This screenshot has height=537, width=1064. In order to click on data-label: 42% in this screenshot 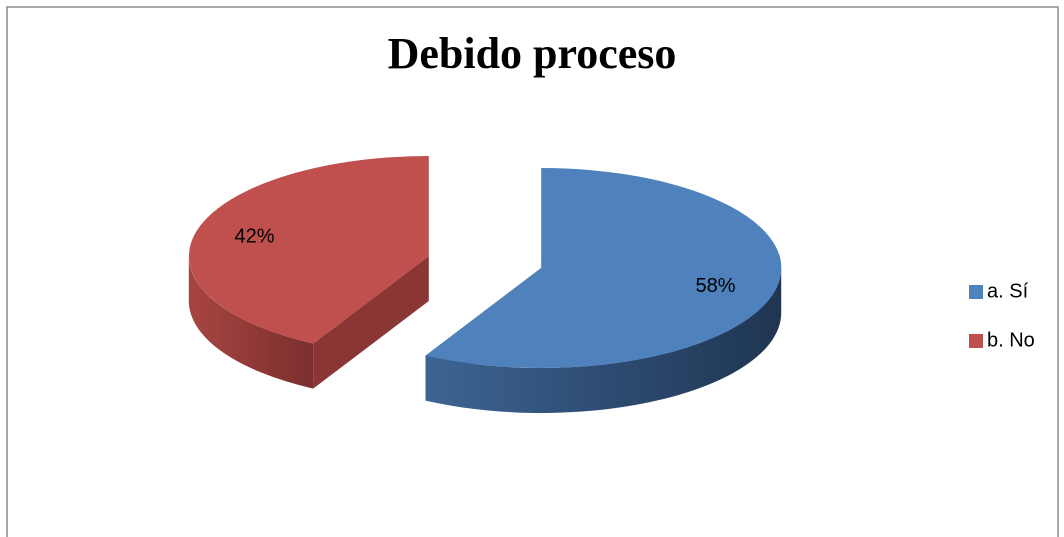, I will do `click(254, 237)`.